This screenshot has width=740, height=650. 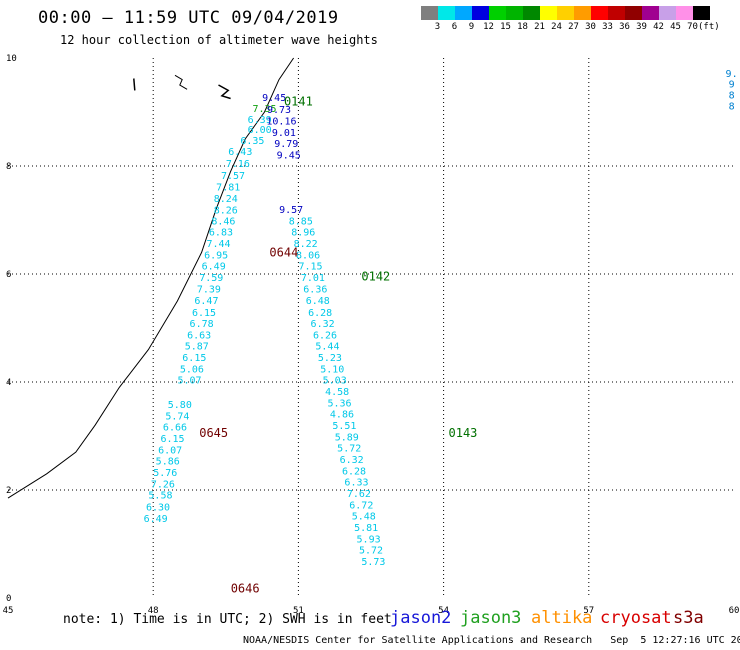 I want to click on wave-height-point: 5.87, so click(x=197, y=347).